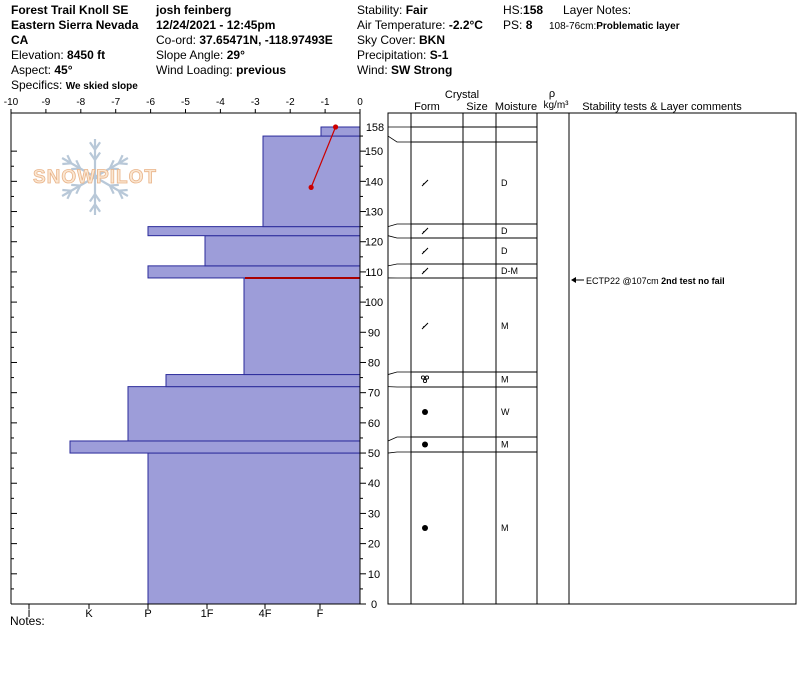 The height and width of the screenshot is (676, 800). Describe the element at coordinates (70, 10) in the screenshot. I see `location-name: Forest Trail Knoll SE` at that location.